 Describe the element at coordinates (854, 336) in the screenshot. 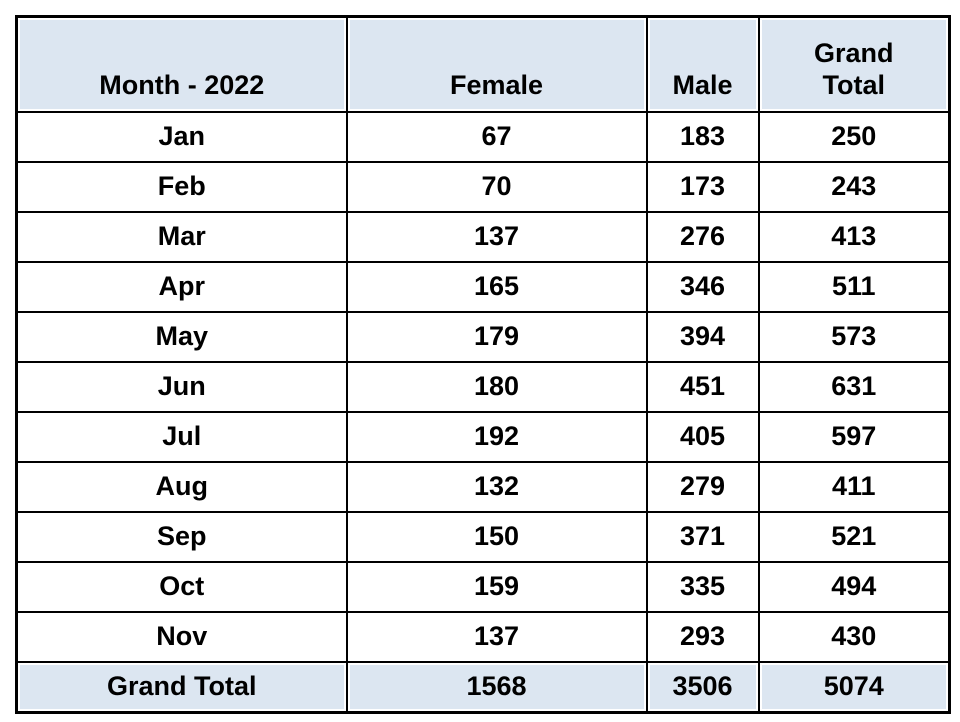

I see `grand-total-value-cell: 573` at that location.